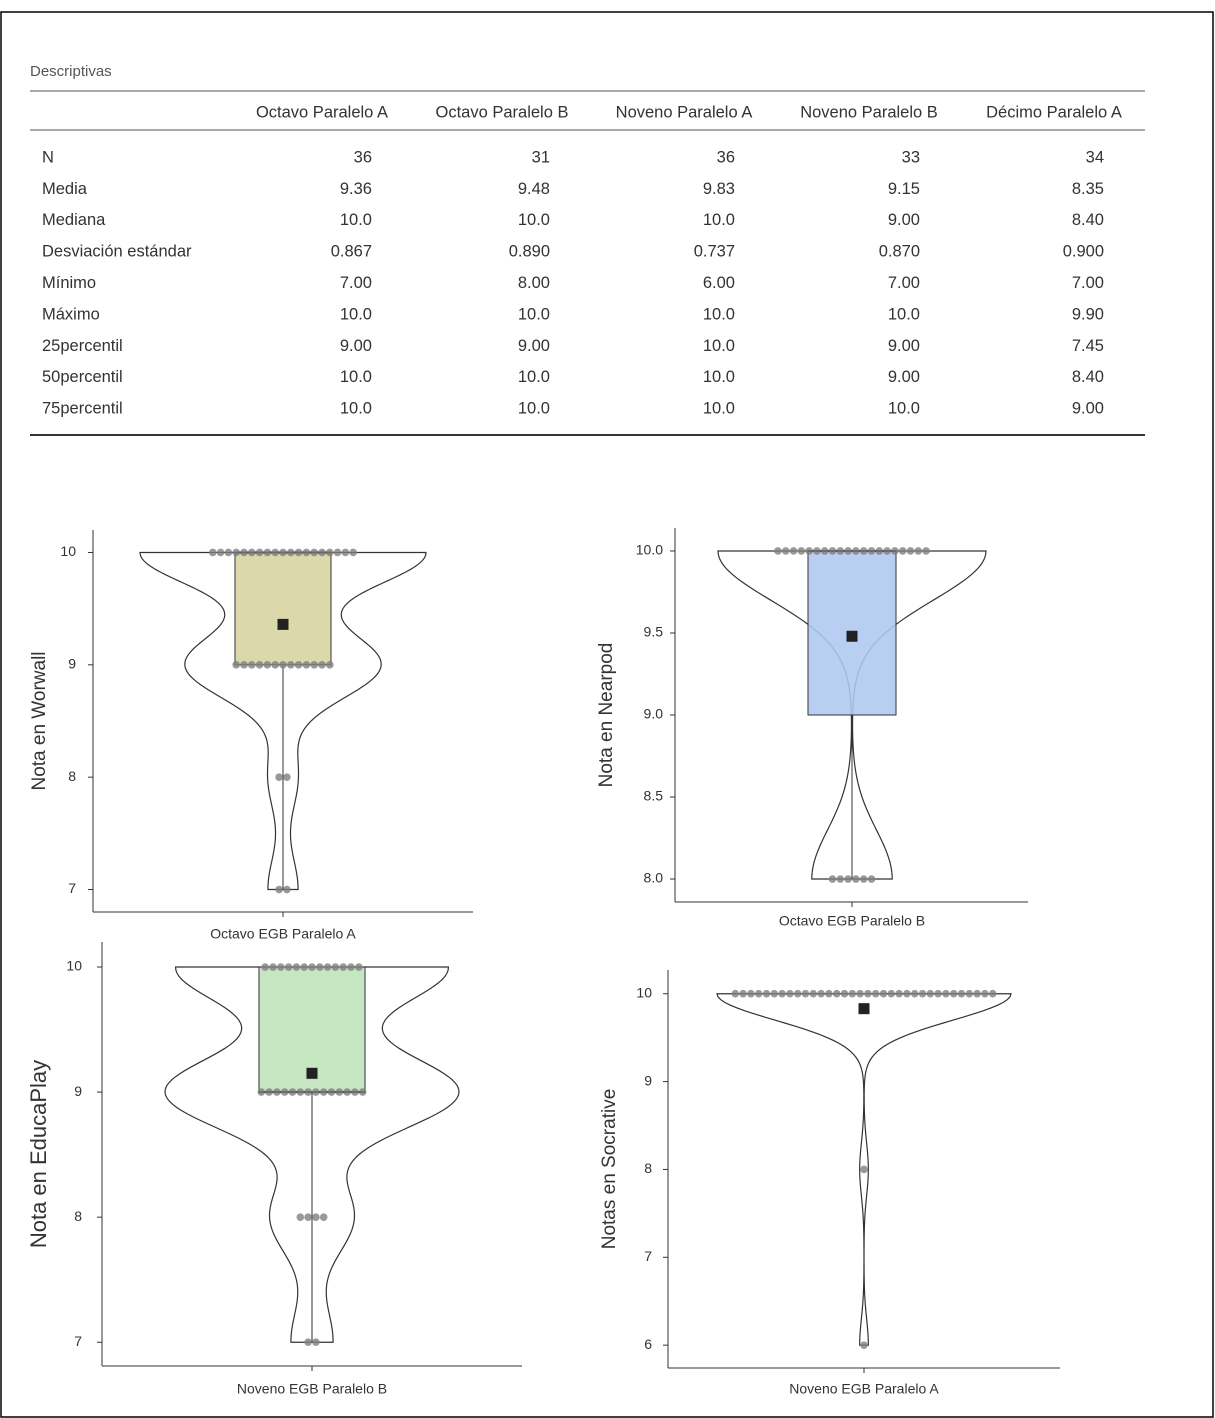 The height and width of the screenshot is (1418, 1215). I want to click on x-tick-label: Noveno EGB Paralelo A, so click(864, 1389).